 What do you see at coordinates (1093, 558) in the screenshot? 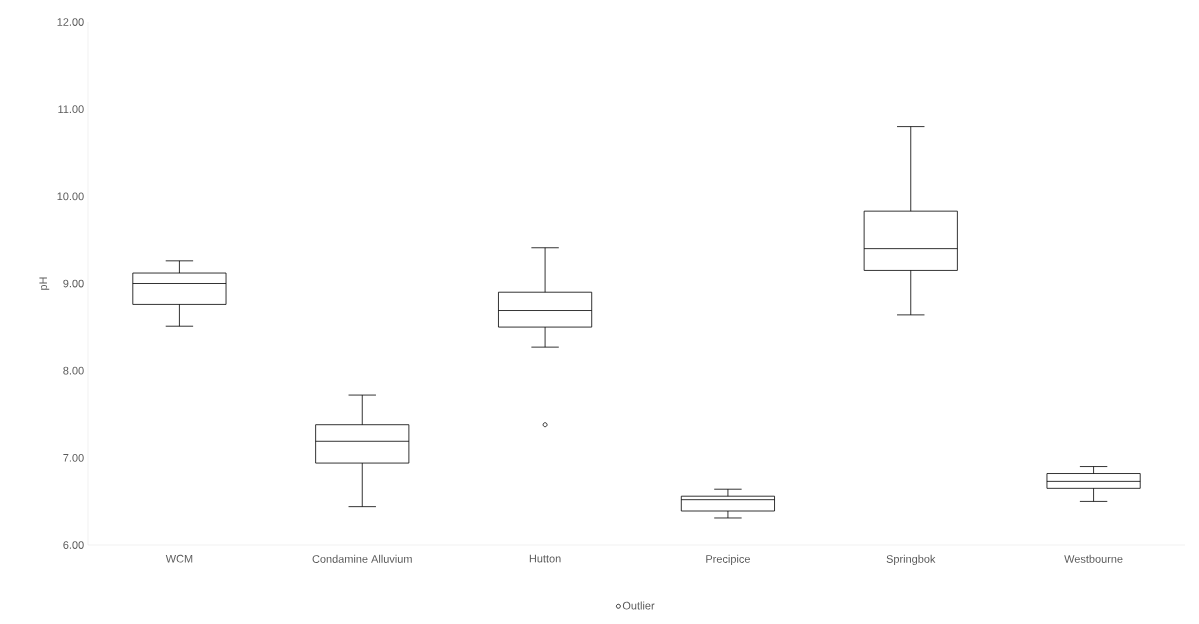
I see `x-tick-label: Westbourne` at bounding box center [1093, 558].